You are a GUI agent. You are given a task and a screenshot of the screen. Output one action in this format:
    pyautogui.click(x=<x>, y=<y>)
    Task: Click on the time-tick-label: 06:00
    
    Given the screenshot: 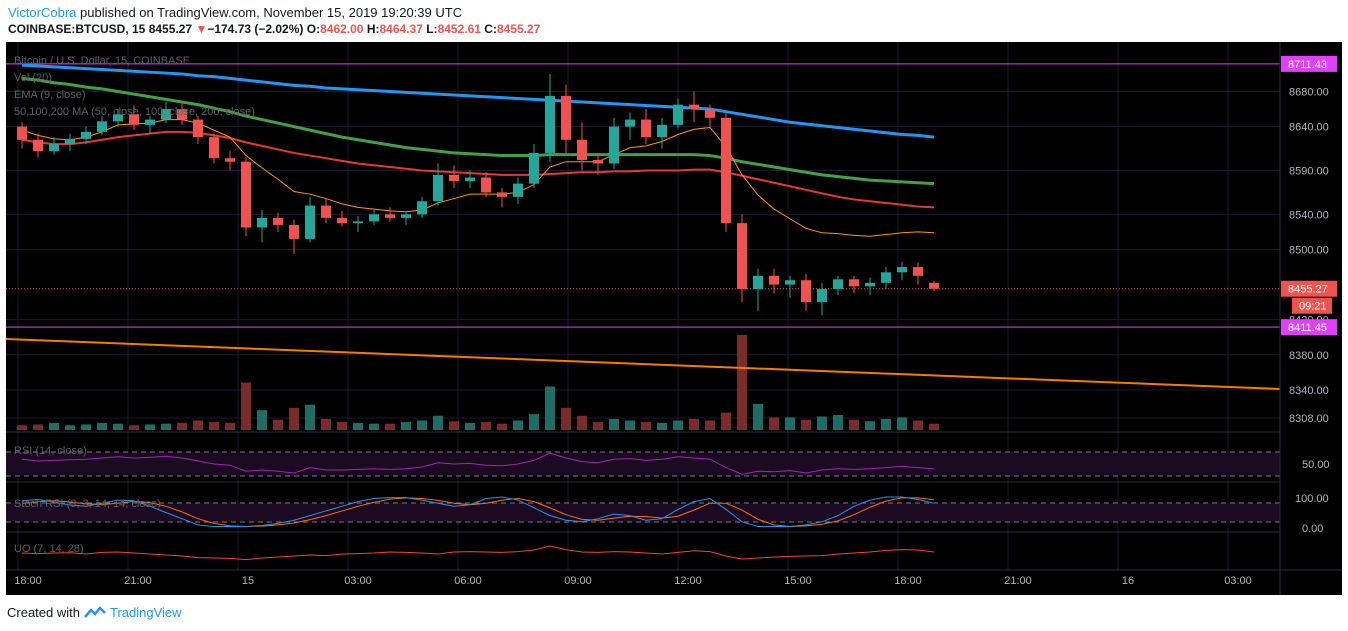 What is the action you would take?
    pyautogui.click(x=468, y=581)
    